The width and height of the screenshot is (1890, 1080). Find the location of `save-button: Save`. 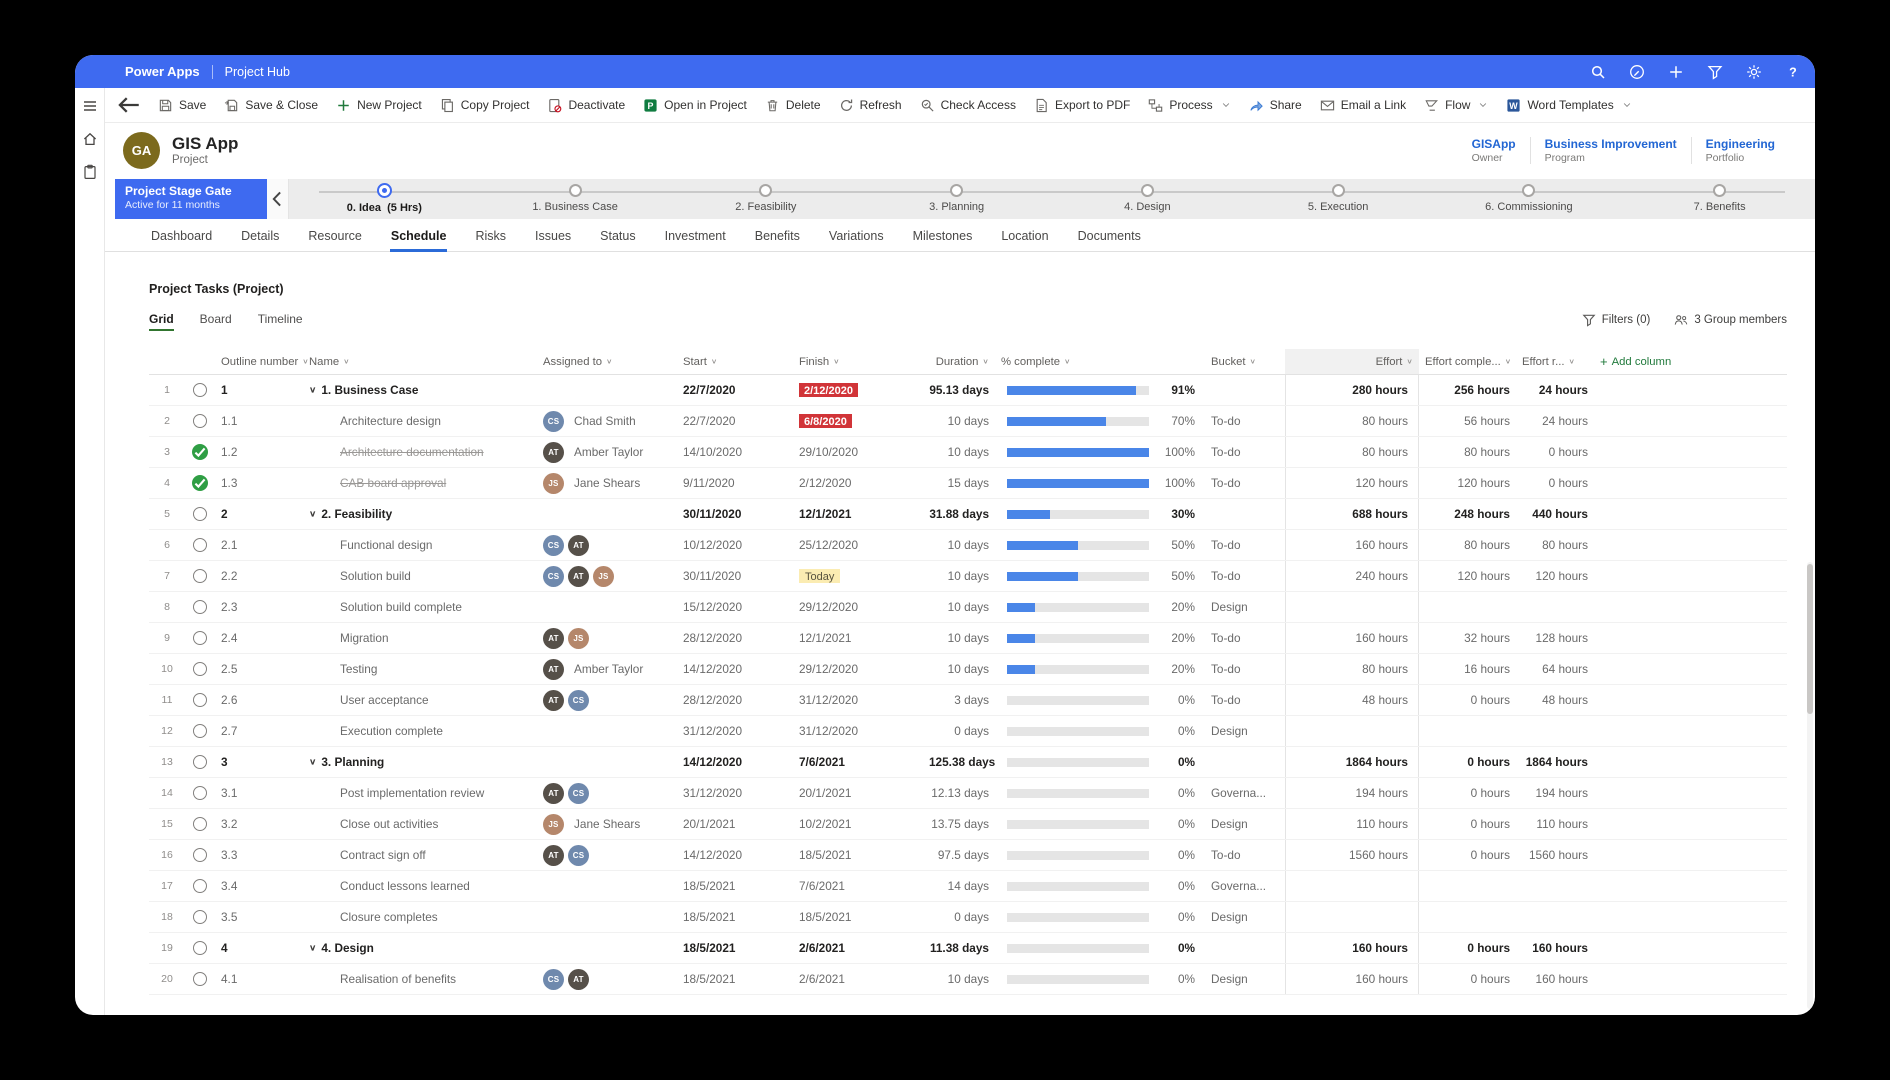

save-button: Save is located at coordinates (182, 105).